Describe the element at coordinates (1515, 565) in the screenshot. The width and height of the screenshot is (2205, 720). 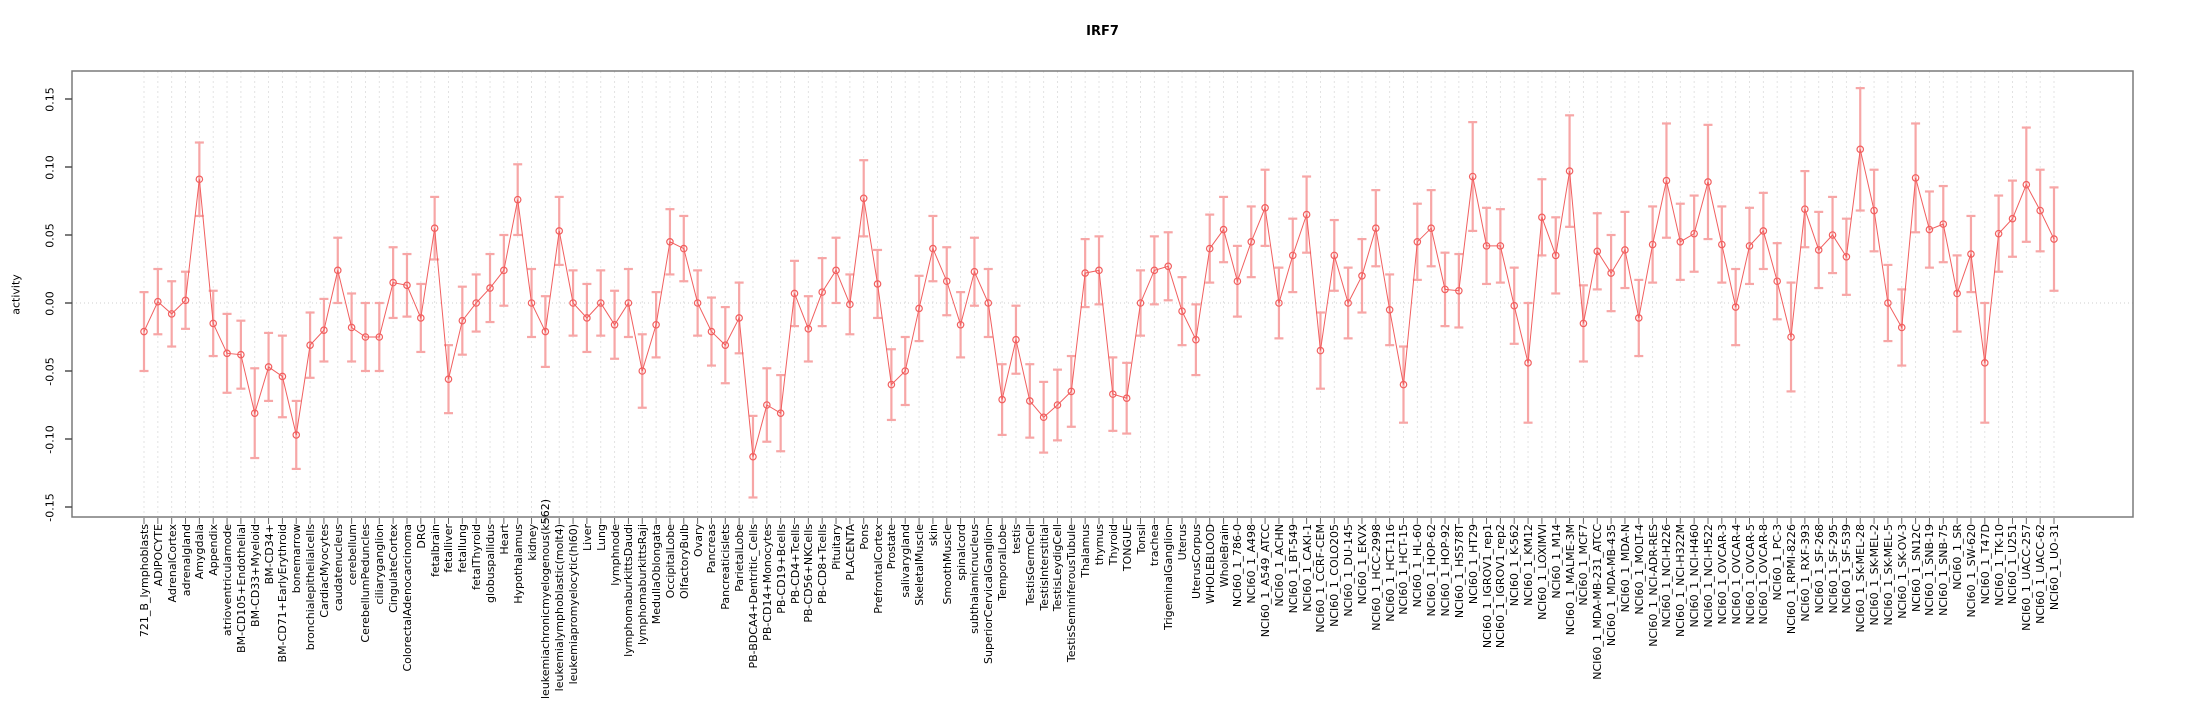
I see `x-tick-label: NCI60_1_K-562` at that location.